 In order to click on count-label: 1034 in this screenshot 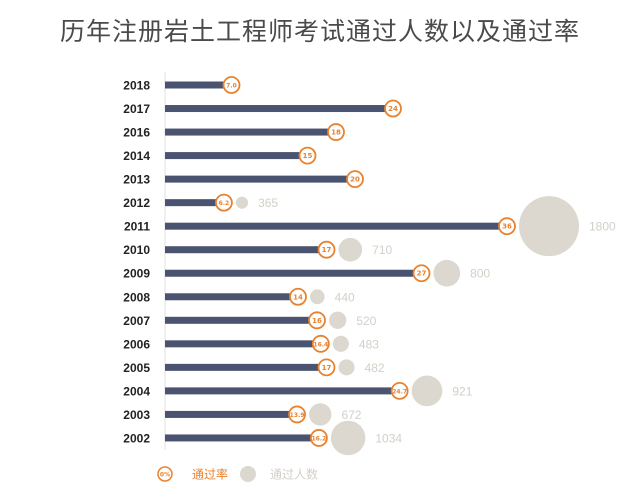, I will do `click(388, 438)`.